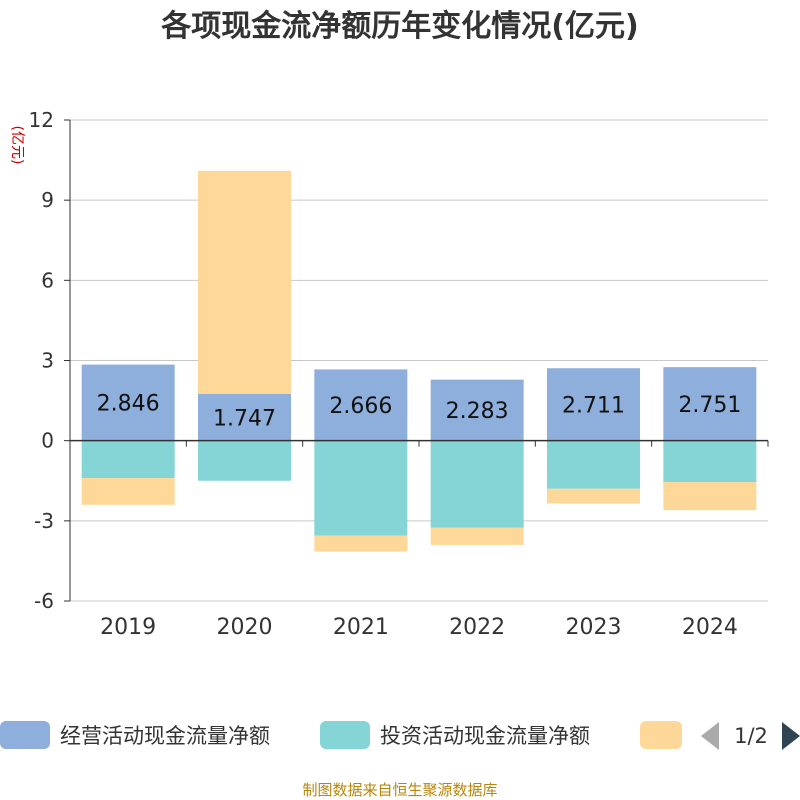 The height and width of the screenshot is (800, 800). I want to click on x-tick-label: 2022, so click(477, 627).